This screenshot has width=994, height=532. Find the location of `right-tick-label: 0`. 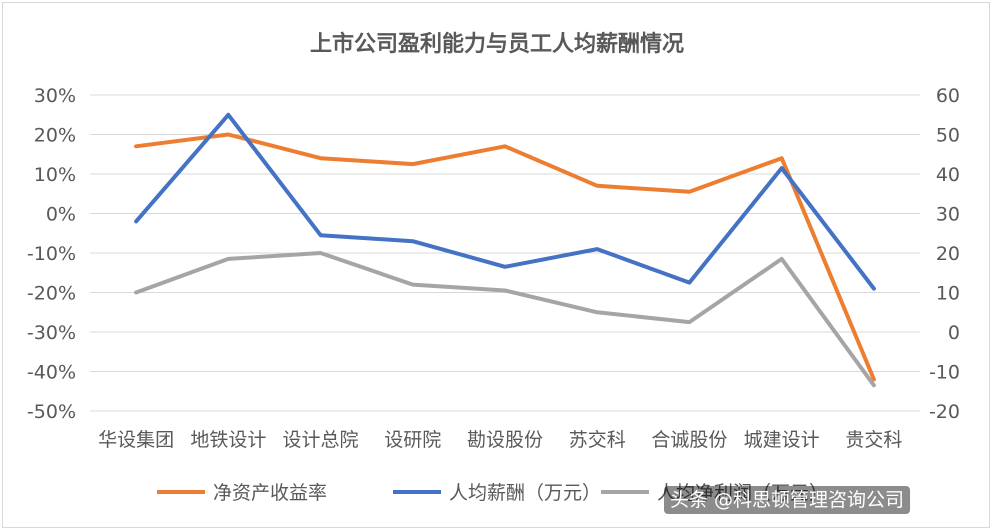

right-tick-label: 0 is located at coordinates (954, 333).